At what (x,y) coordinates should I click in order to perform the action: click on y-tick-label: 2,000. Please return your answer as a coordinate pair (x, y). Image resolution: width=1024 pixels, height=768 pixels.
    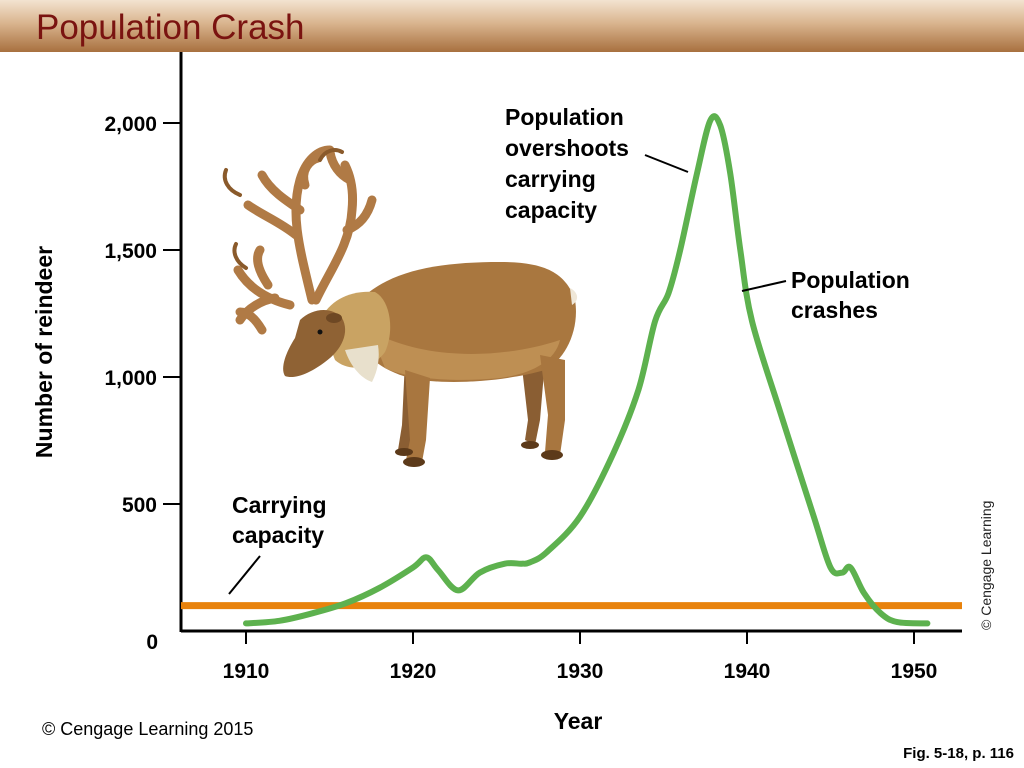
    Looking at the image, I should click on (130, 124).